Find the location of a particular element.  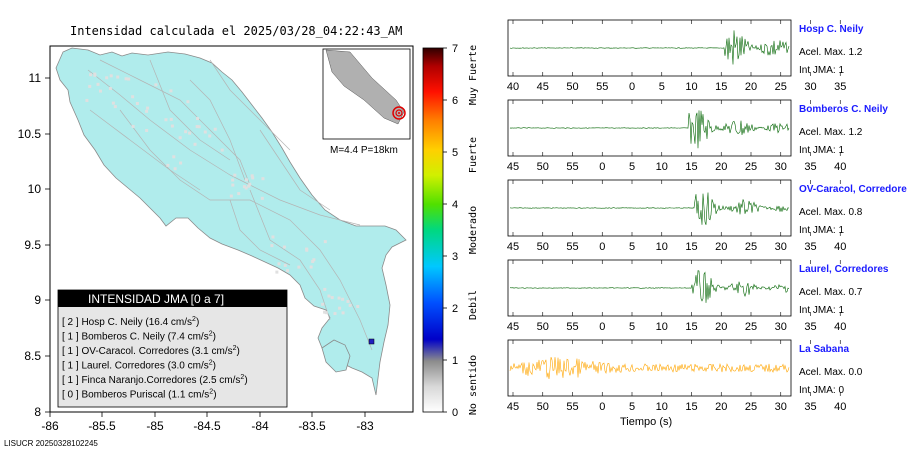

legend-item-value: (16.4 cm/s is located at coordinates (168, 322).